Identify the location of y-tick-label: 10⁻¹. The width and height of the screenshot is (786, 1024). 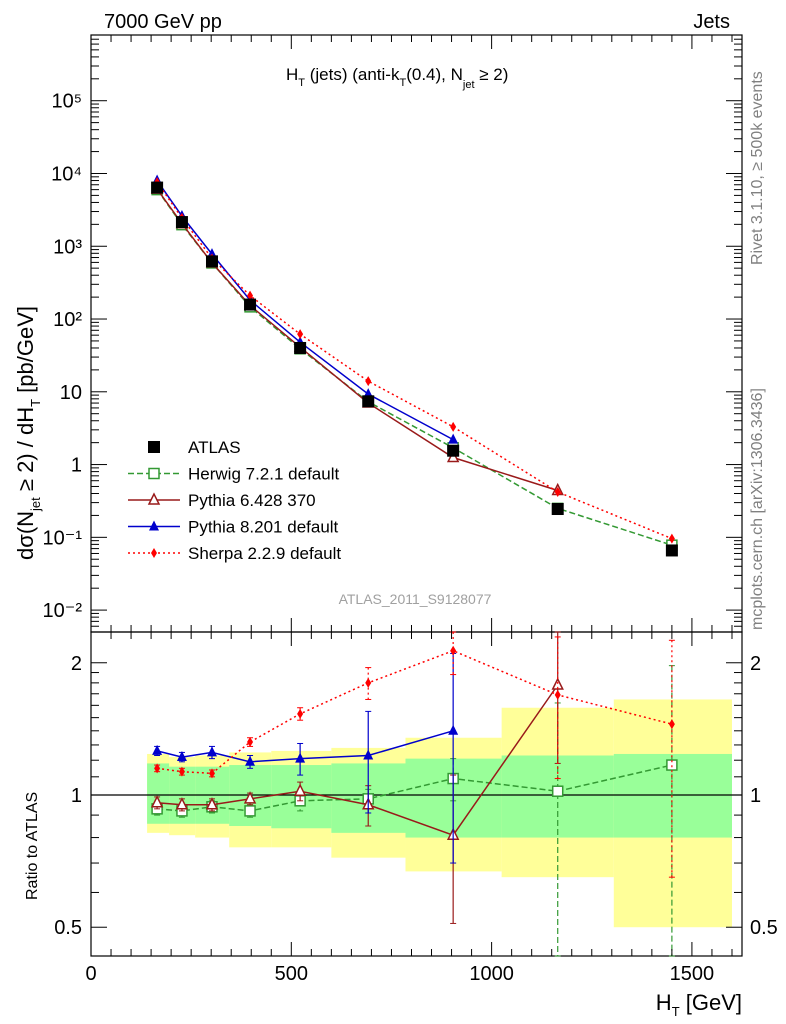
(63, 538).